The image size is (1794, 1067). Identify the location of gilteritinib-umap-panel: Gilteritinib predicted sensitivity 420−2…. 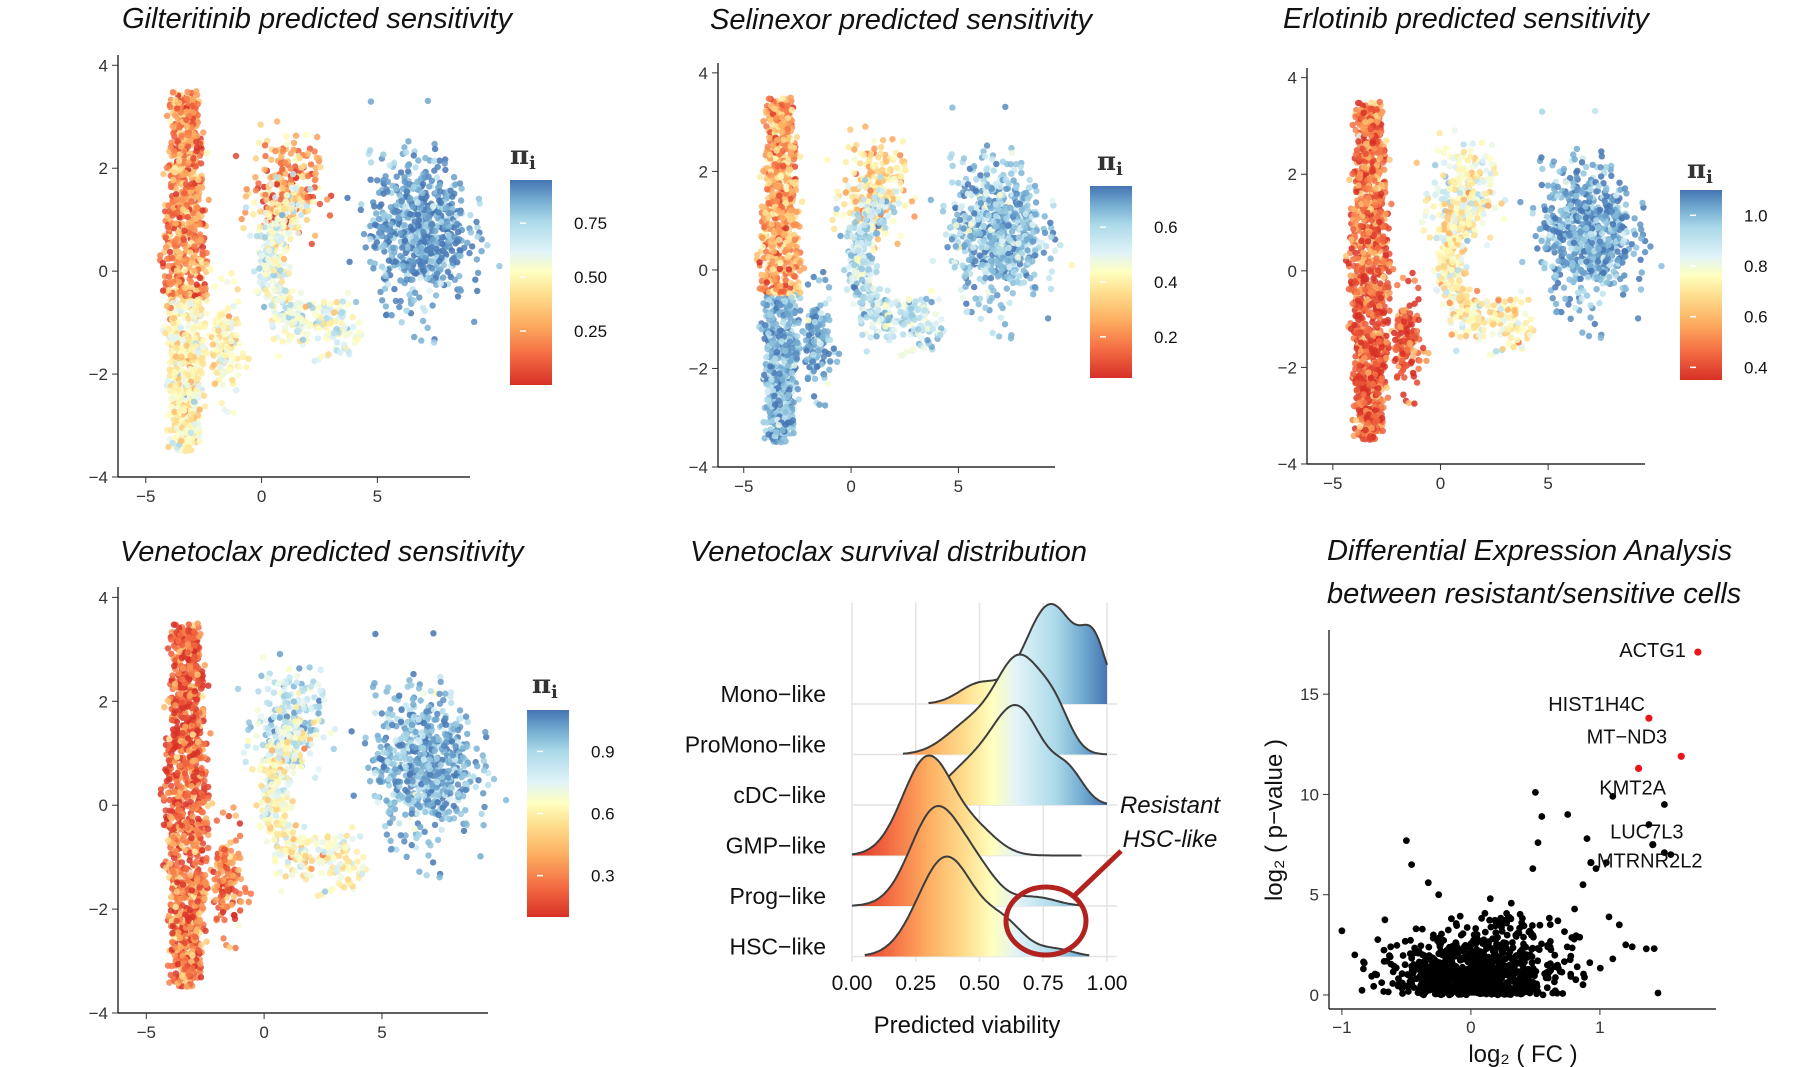
(348, 254).